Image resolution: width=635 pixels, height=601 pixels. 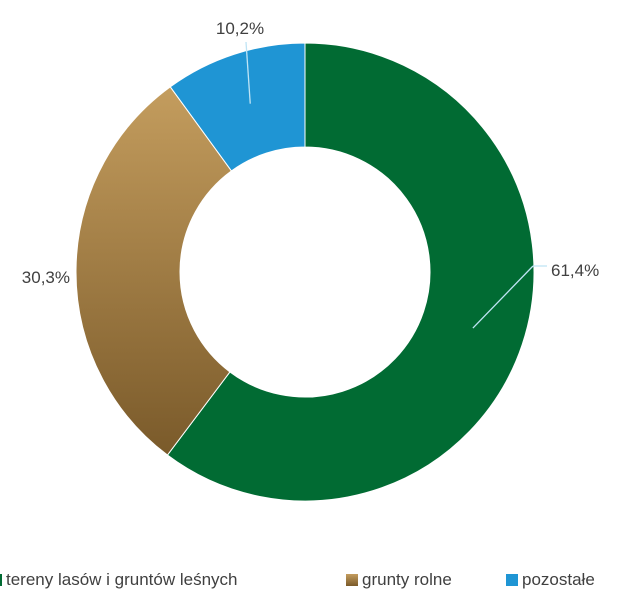 What do you see at coordinates (352, 580) in the screenshot?
I see `legend-swatch-rolne` at bounding box center [352, 580].